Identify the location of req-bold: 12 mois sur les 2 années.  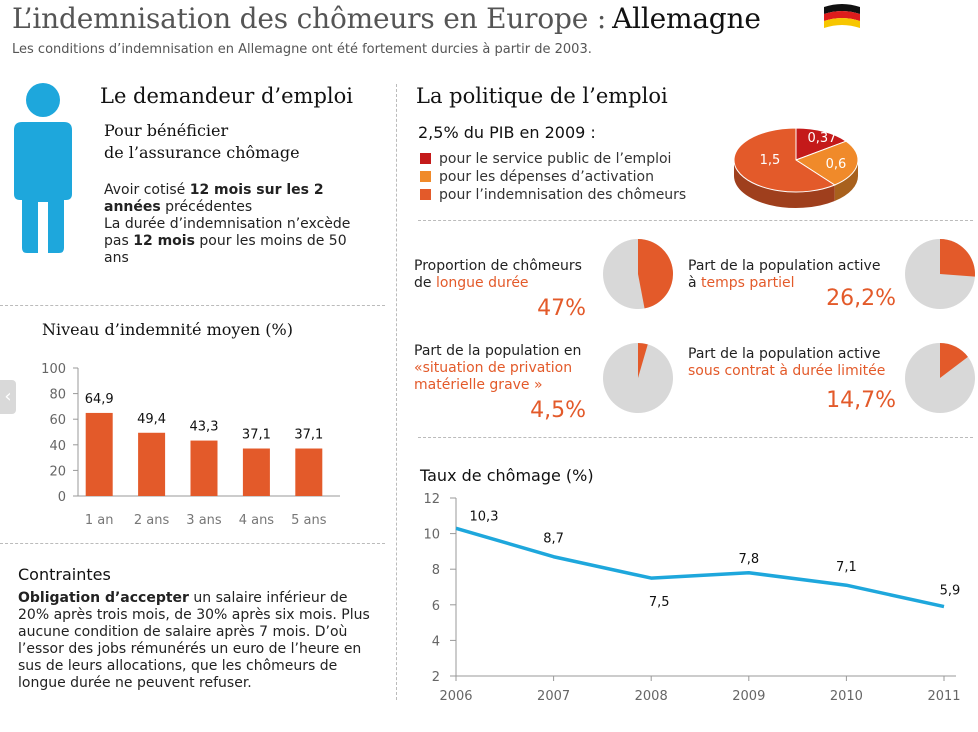
(214, 198).